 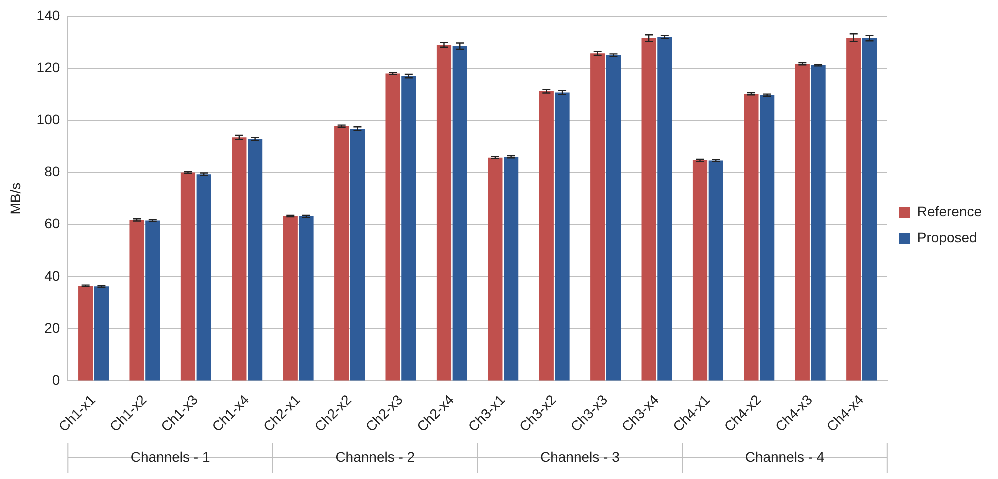 I want to click on text: Channels - 1, so click(x=170, y=456).